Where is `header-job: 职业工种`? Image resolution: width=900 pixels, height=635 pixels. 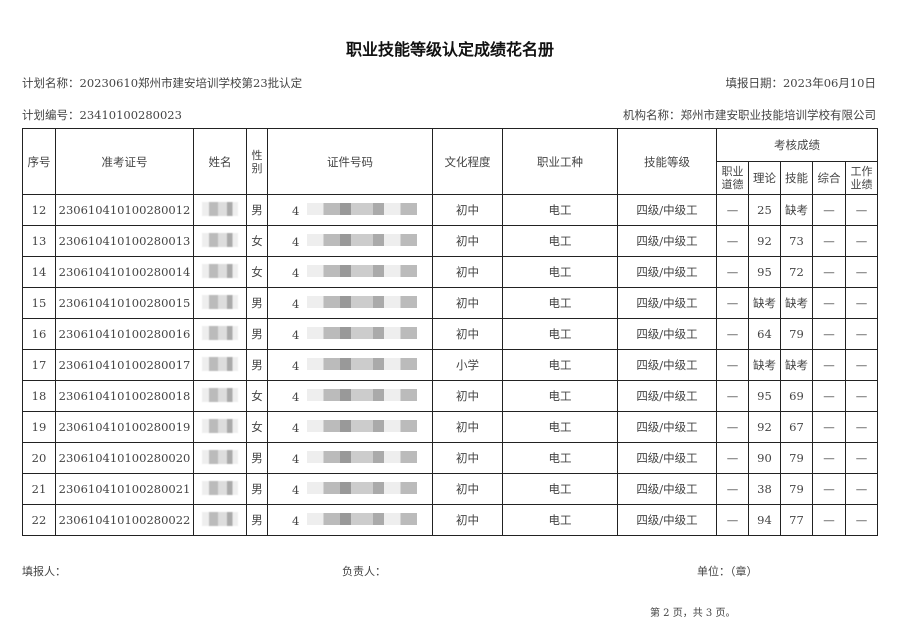 header-job: 职业工种 is located at coordinates (560, 161).